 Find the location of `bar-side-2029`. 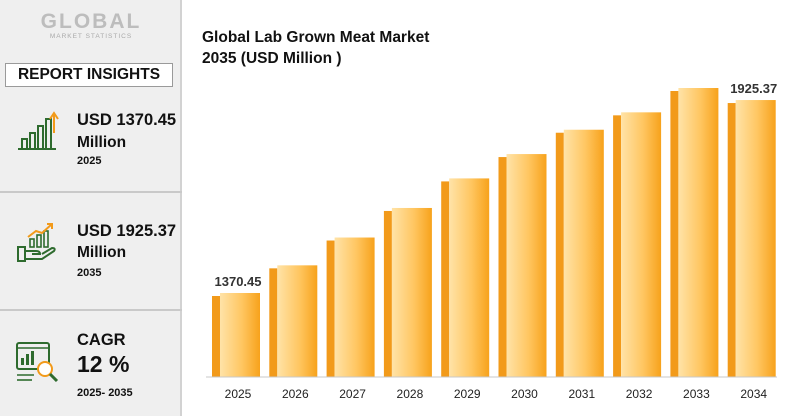

bar-side-2029 is located at coordinates (445, 279).